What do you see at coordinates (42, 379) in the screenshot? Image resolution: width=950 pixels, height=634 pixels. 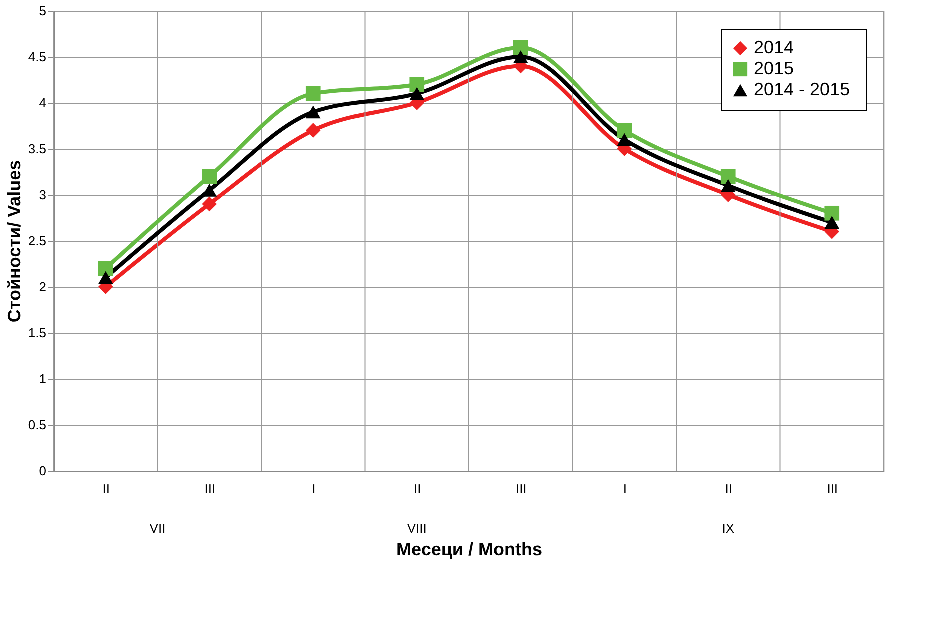 I see `y-tick-label: 1` at bounding box center [42, 379].